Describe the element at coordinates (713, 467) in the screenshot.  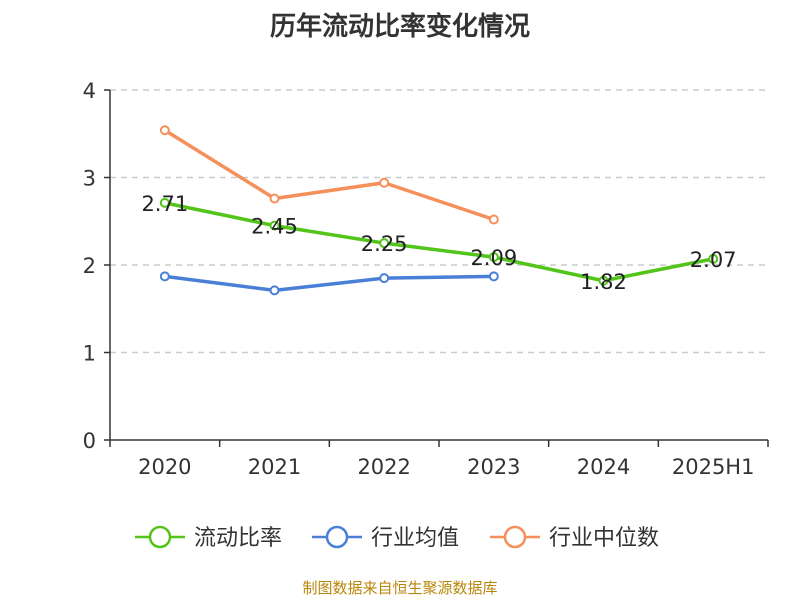
I see `x-tick-label: 2025H1` at that location.